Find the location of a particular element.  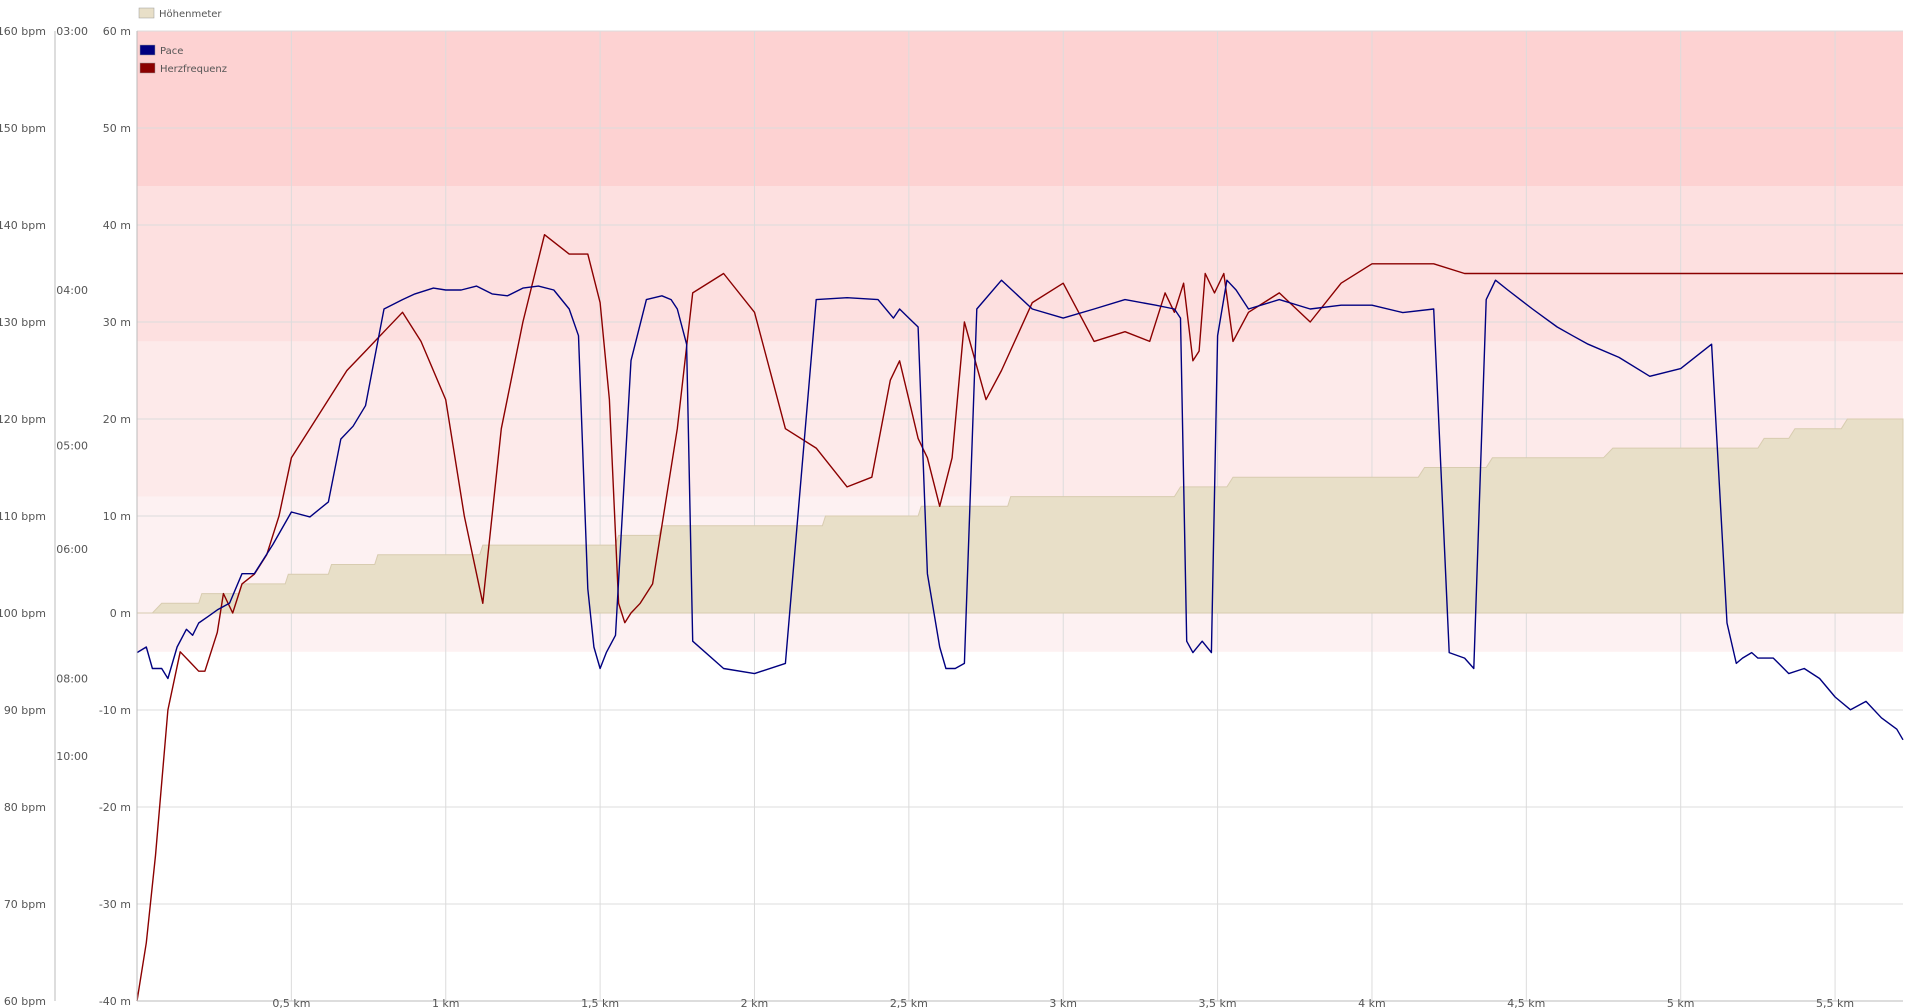

pace-tick-label: 06:00 is located at coordinates (72, 549).